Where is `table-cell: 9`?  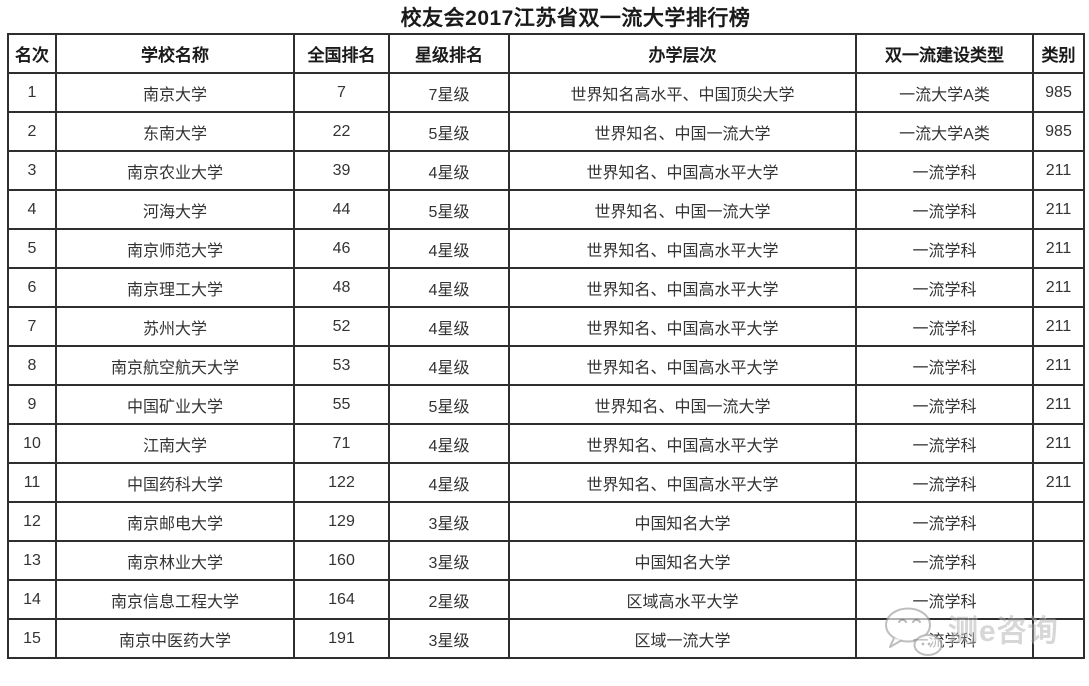
table-cell: 9 is located at coordinates (32, 404).